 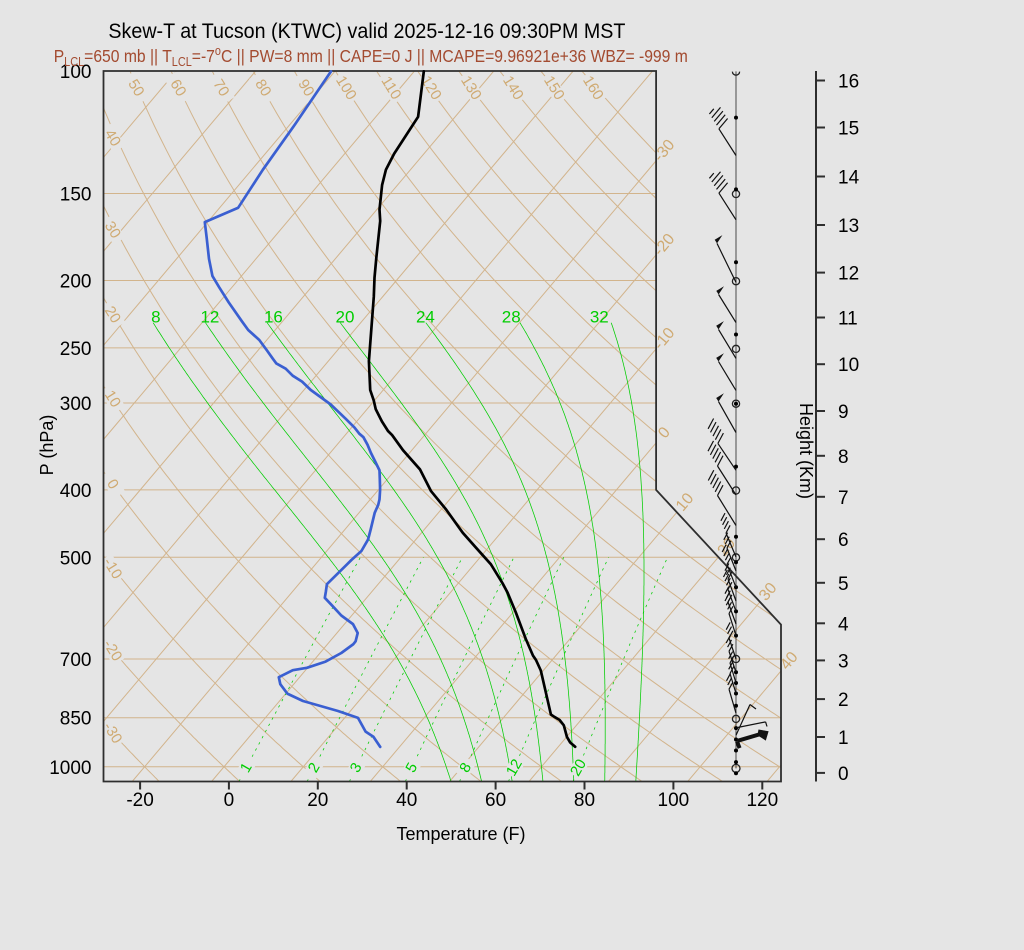 What do you see at coordinates (806, 451) in the screenshot?
I see `svg-text: Height (Km)` at bounding box center [806, 451].